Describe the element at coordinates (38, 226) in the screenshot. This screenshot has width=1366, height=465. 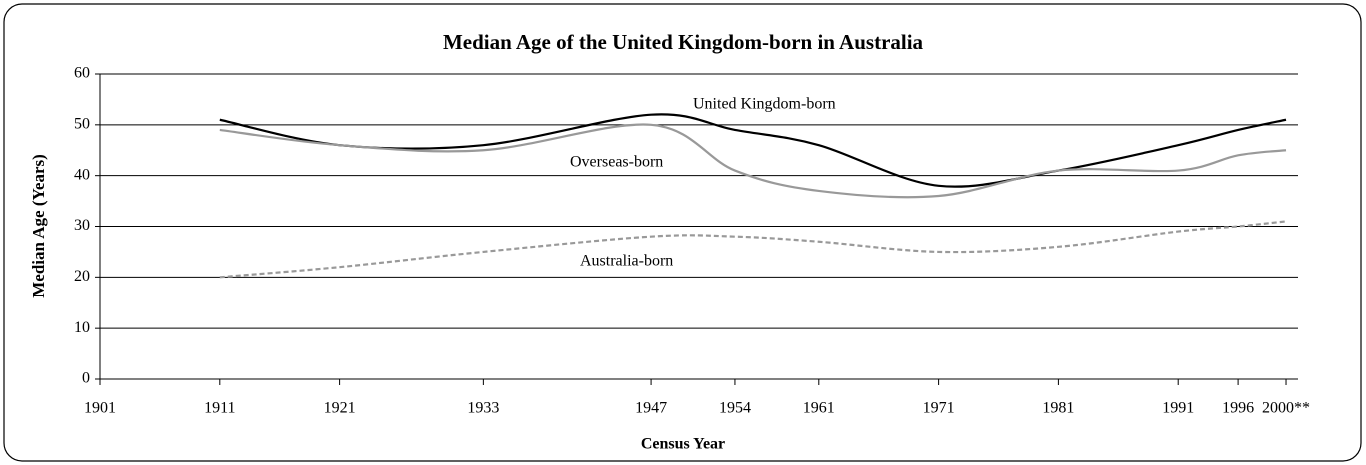
I see `y-axis-label: Median Age (Years)` at that location.